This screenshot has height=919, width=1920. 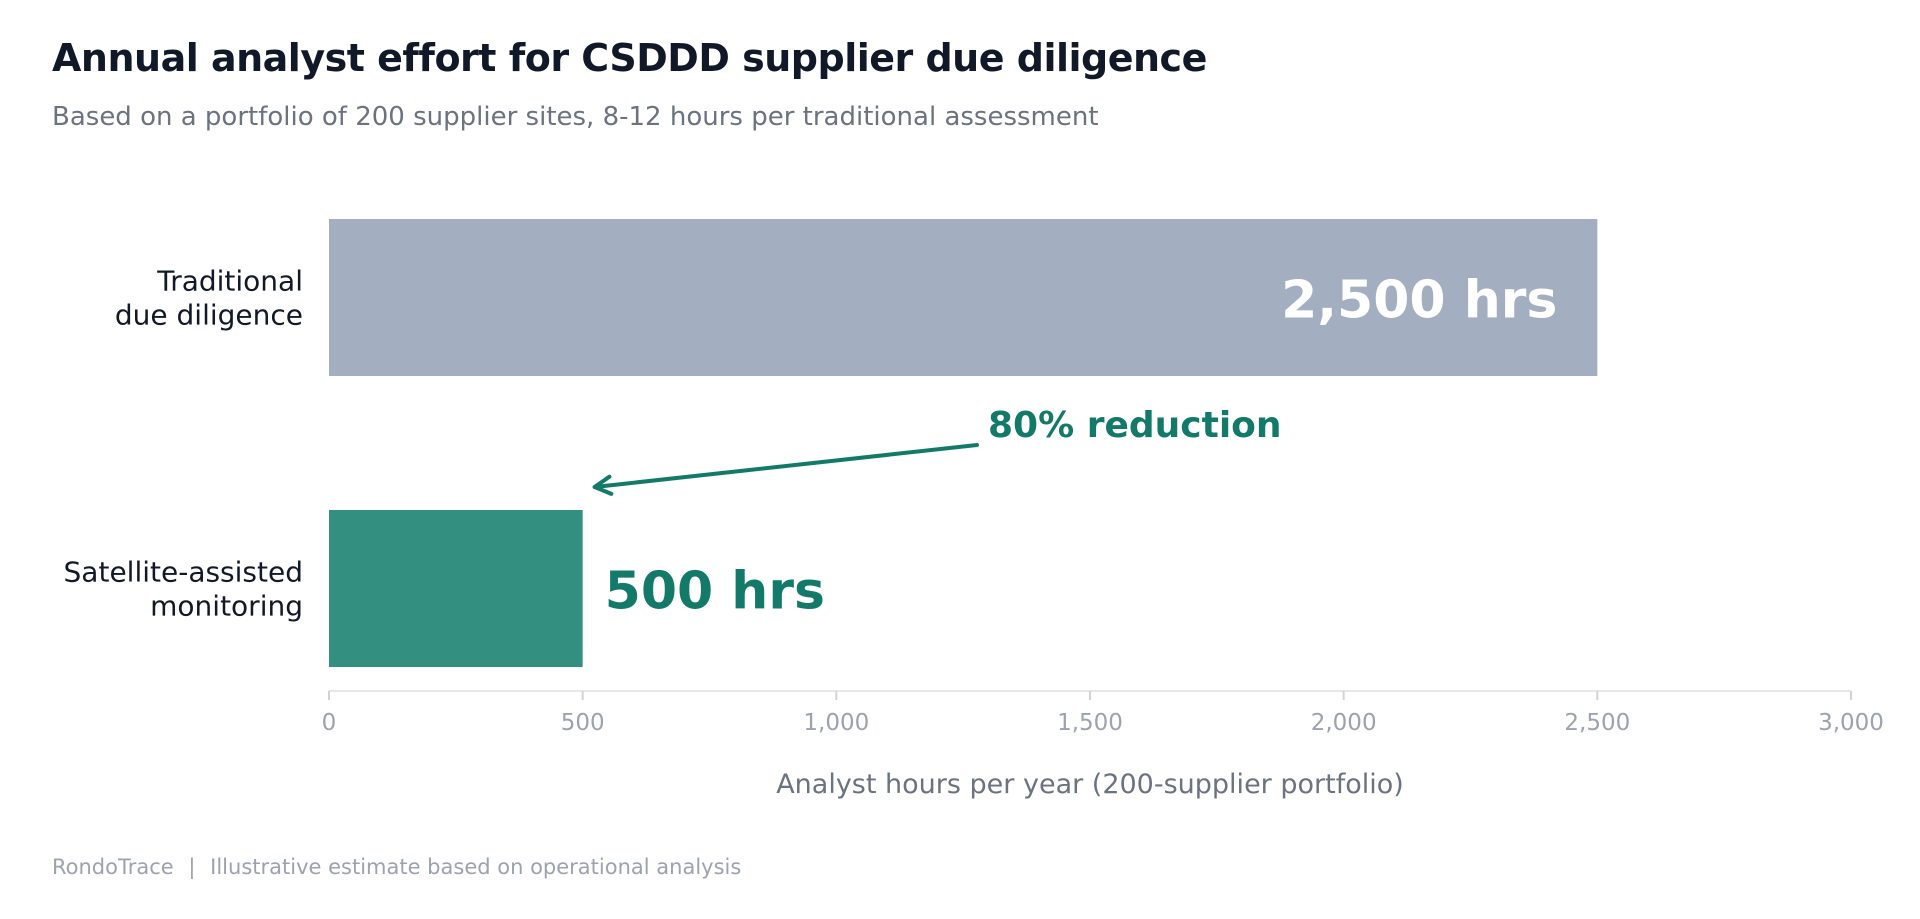 What do you see at coordinates (209, 315) in the screenshot?
I see `category-label-line: due diligence` at bounding box center [209, 315].